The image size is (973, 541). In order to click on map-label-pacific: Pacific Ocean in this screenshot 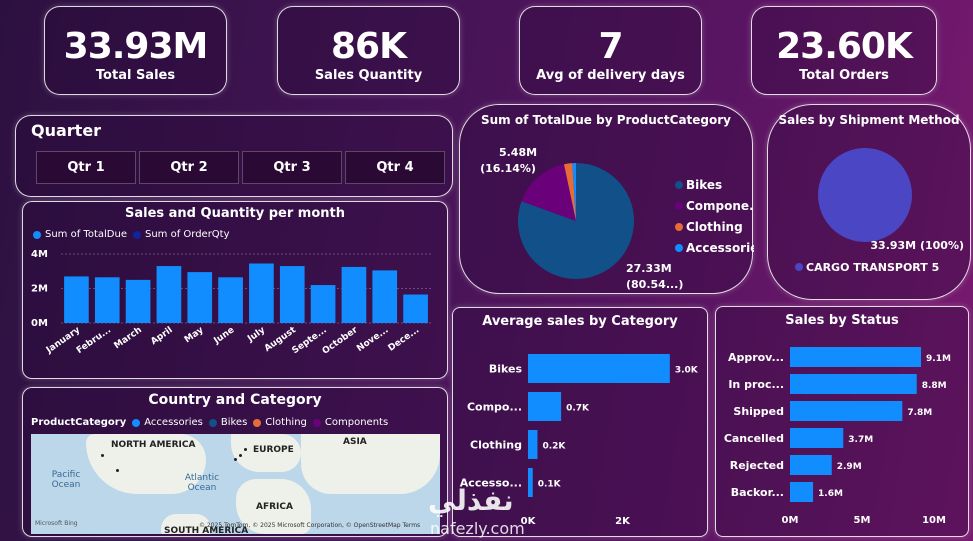, I will do `click(66, 480)`.